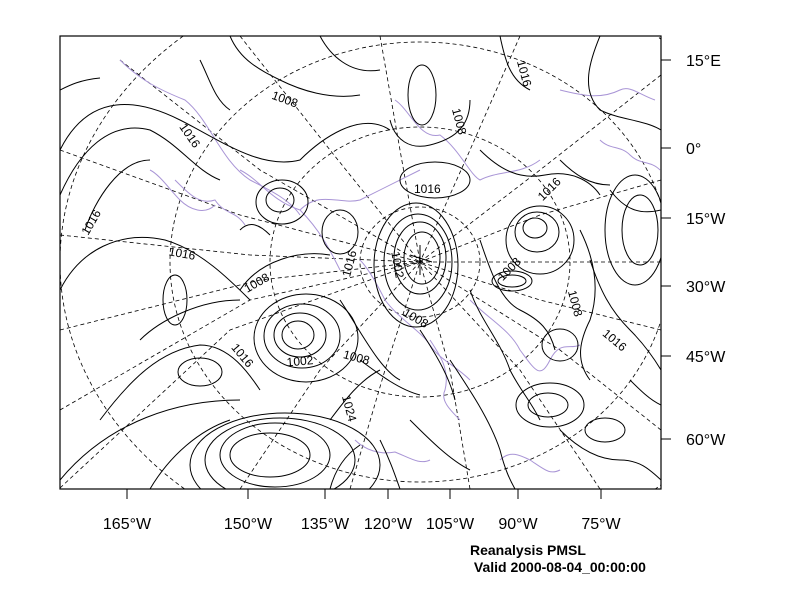 Image resolution: width=792 pixels, height=612 pixels. I want to click on caption-valid-time: Valid 2000-08-04_00:00:00, so click(558, 567).